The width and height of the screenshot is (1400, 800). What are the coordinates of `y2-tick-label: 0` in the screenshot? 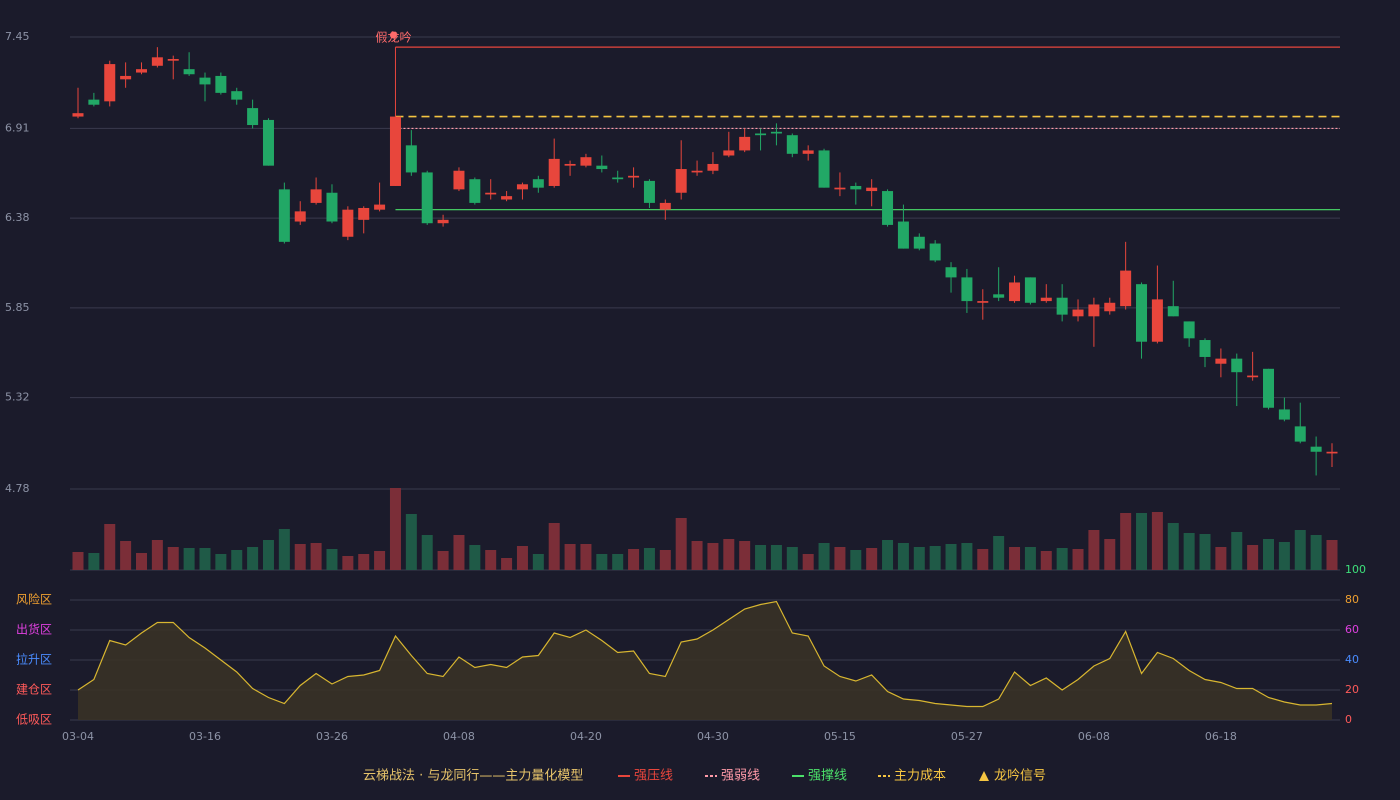 It's located at (1348, 719).